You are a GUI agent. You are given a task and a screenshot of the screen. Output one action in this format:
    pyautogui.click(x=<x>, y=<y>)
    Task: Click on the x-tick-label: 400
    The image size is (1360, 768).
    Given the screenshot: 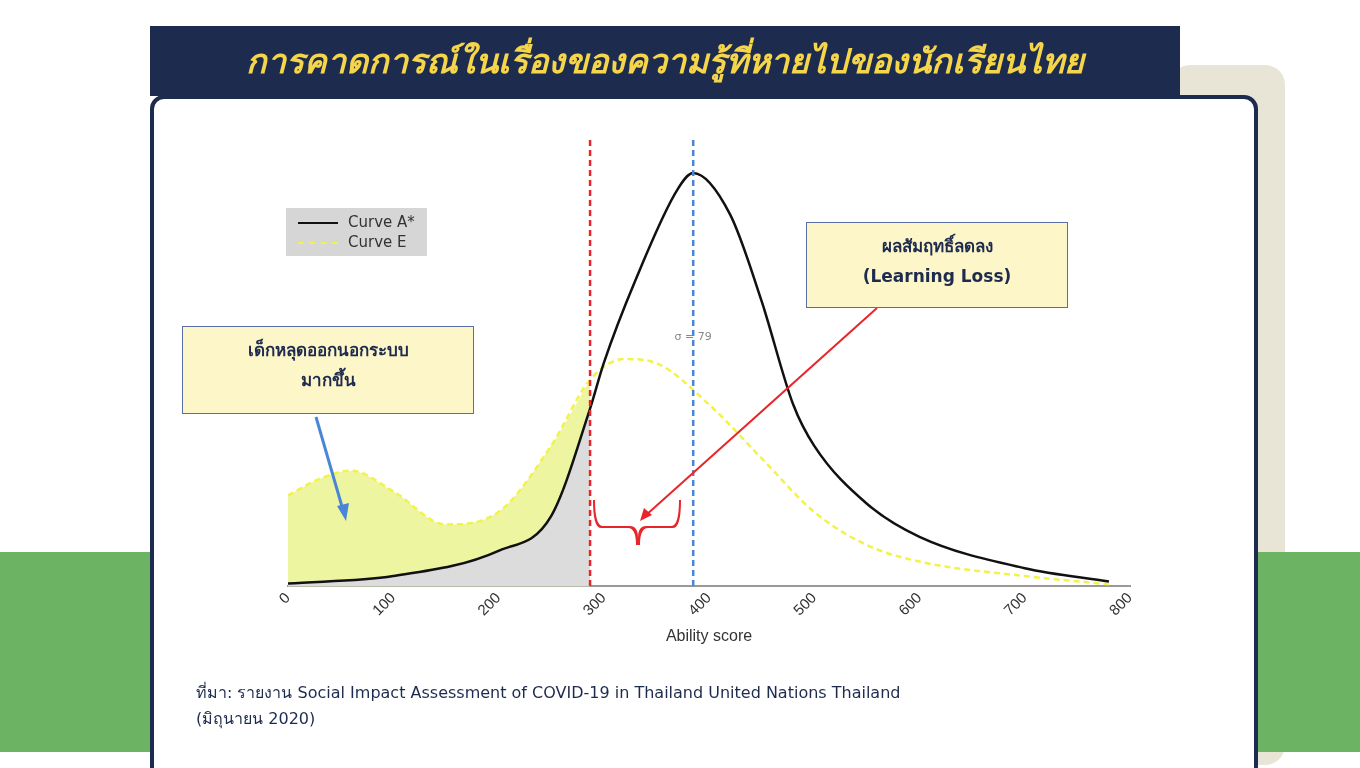 What is the action you would take?
    pyautogui.click(x=699, y=603)
    